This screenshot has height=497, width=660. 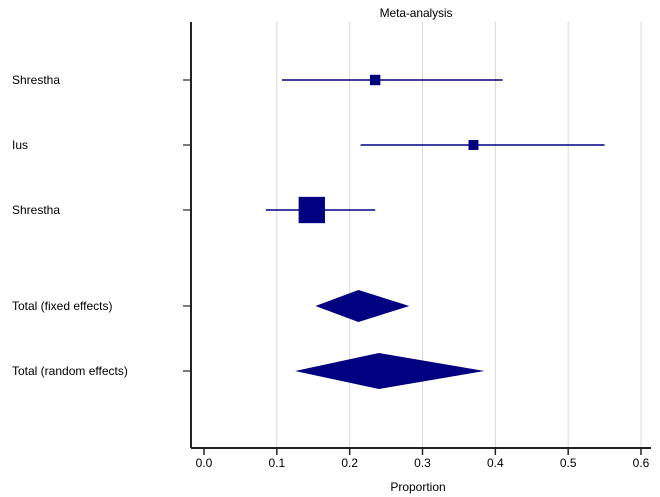 What do you see at coordinates (62, 306) in the screenshot?
I see `pooled-label-0: Total (fixed effects)` at bounding box center [62, 306].